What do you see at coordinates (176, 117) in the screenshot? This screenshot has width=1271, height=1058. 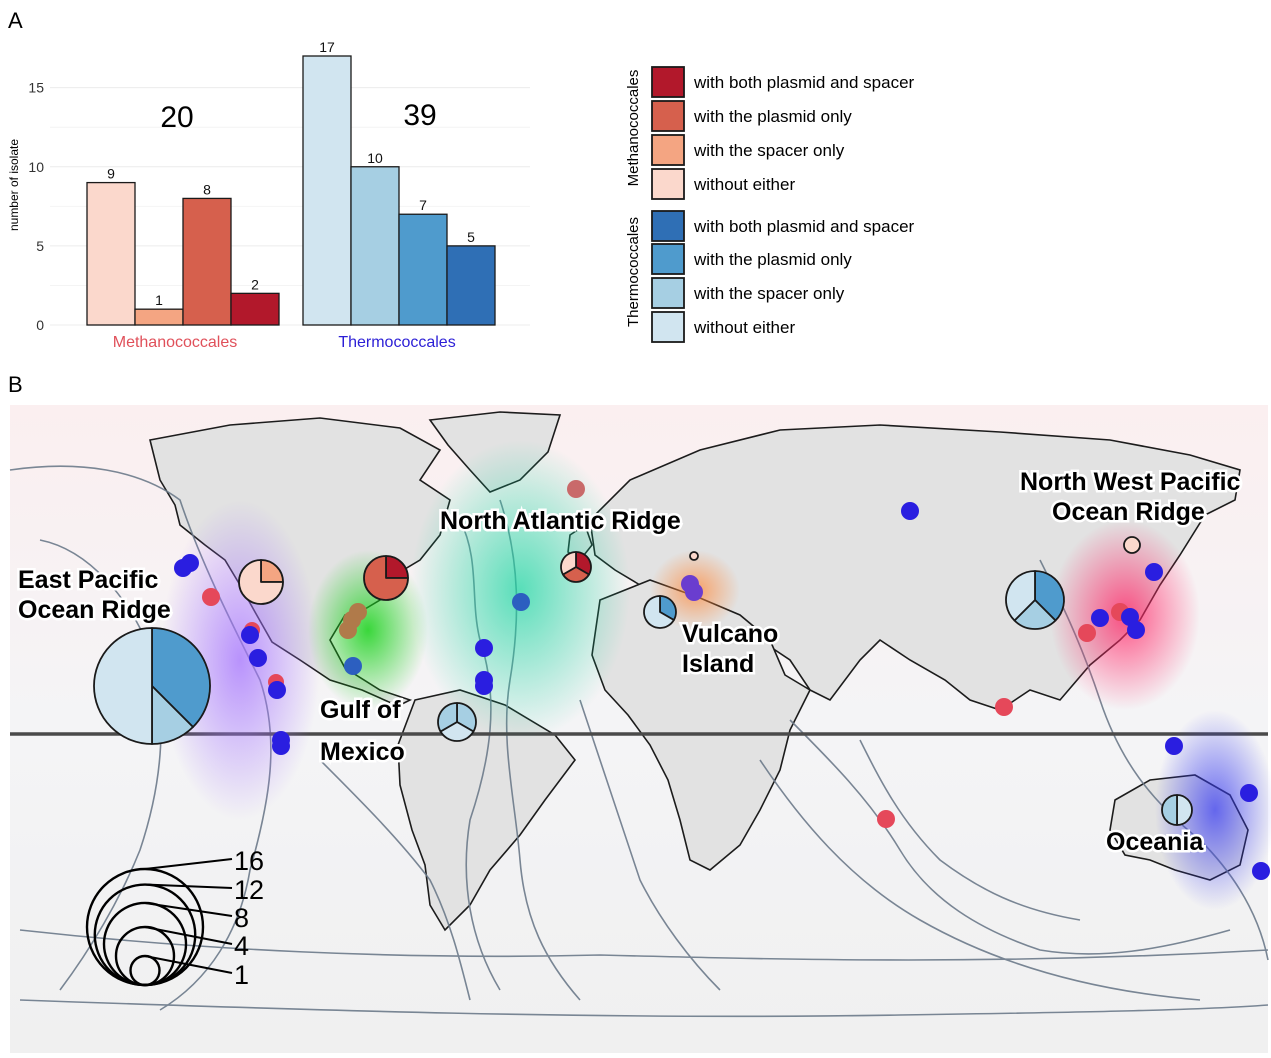 I see `total-methanococcales: 20` at bounding box center [176, 117].